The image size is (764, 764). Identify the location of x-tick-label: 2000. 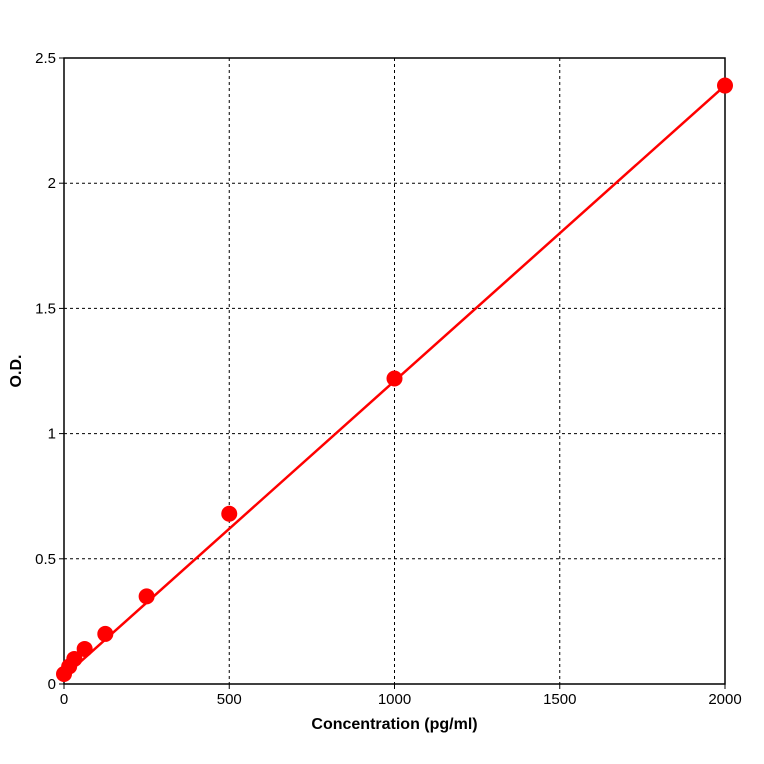
(724, 699).